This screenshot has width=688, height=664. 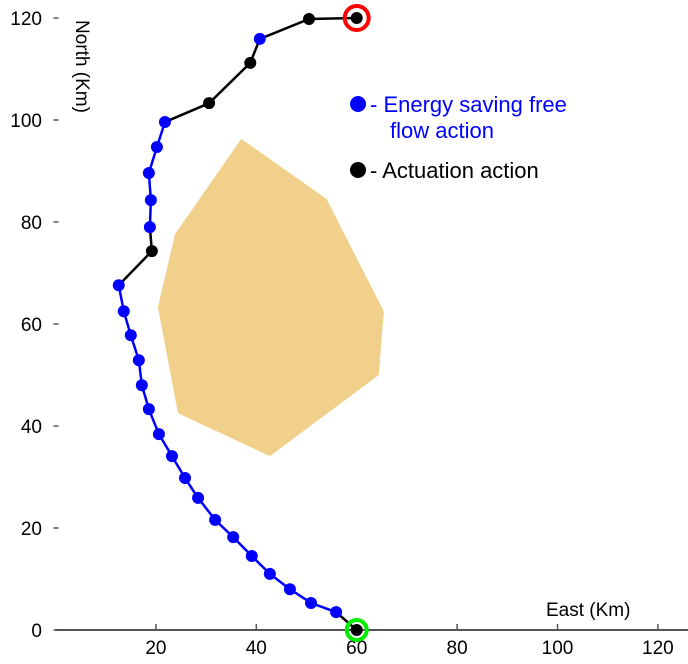 I want to click on x-tick-label: 40, so click(x=256, y=648).